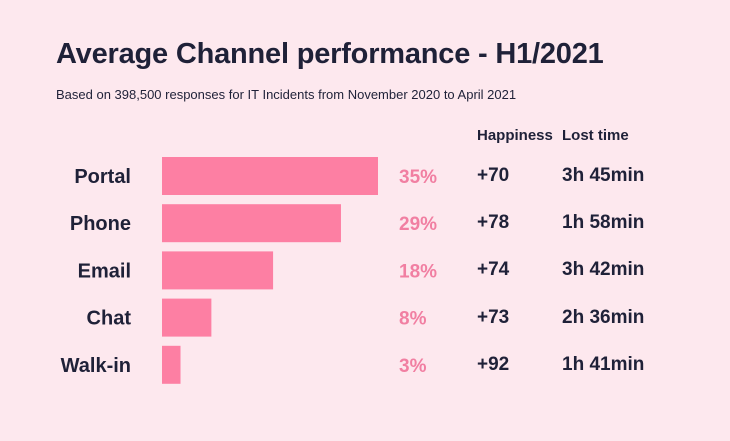 This screenshot has height=441, width=730. Describe the element at coordinates (187, 317) in the screenshot. I see `bar-chat` at that location.